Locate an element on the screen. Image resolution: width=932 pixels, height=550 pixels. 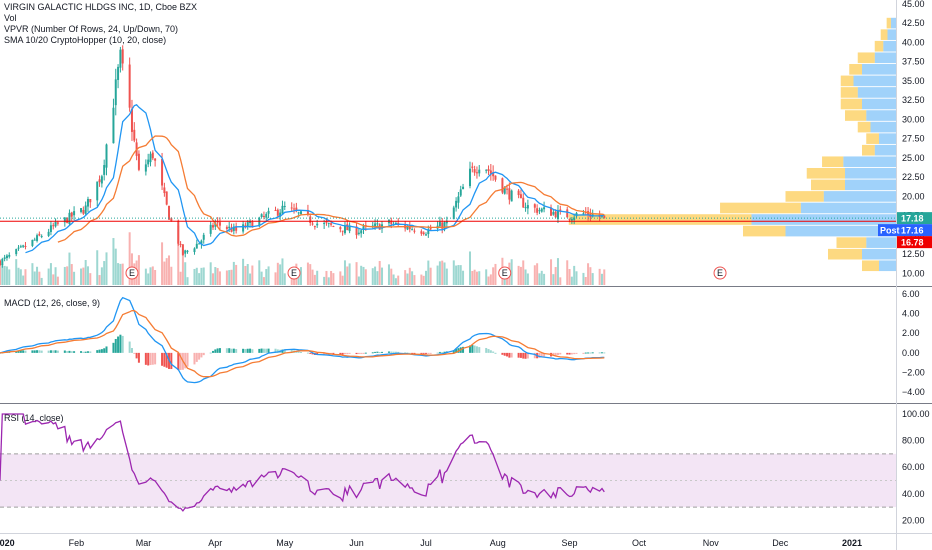
rsi-legend: RSI (14, close) is located at coordinates (34, 418).